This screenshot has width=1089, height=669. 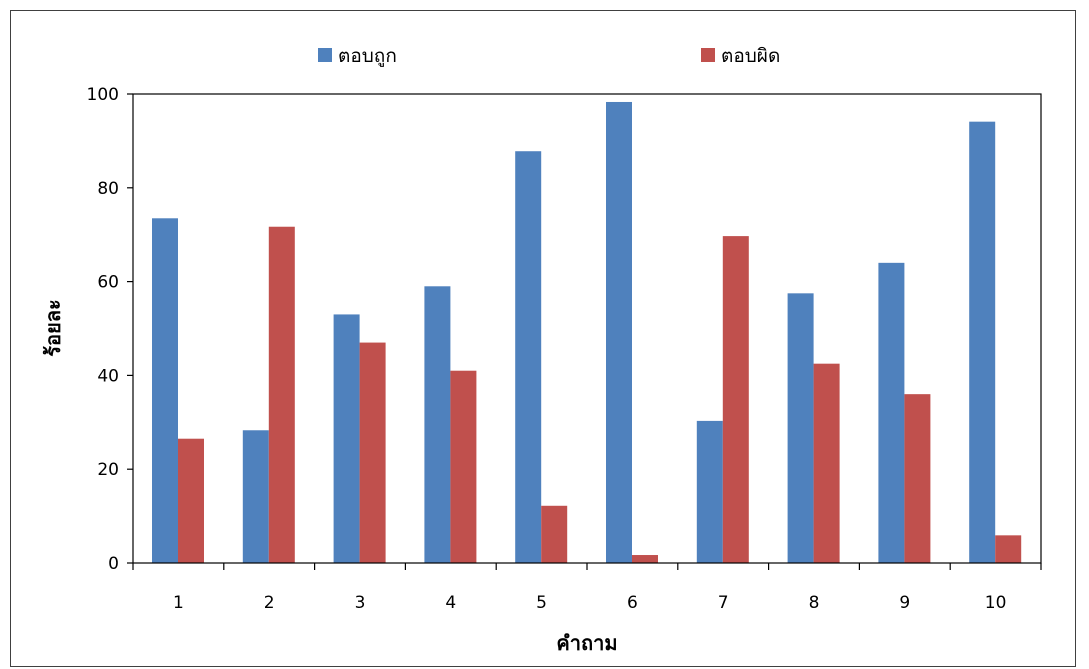 What do you see at coordinates (269, 603) in the screenshot?
I see `x-tick-label: 2` at bounding box center [269, 603].